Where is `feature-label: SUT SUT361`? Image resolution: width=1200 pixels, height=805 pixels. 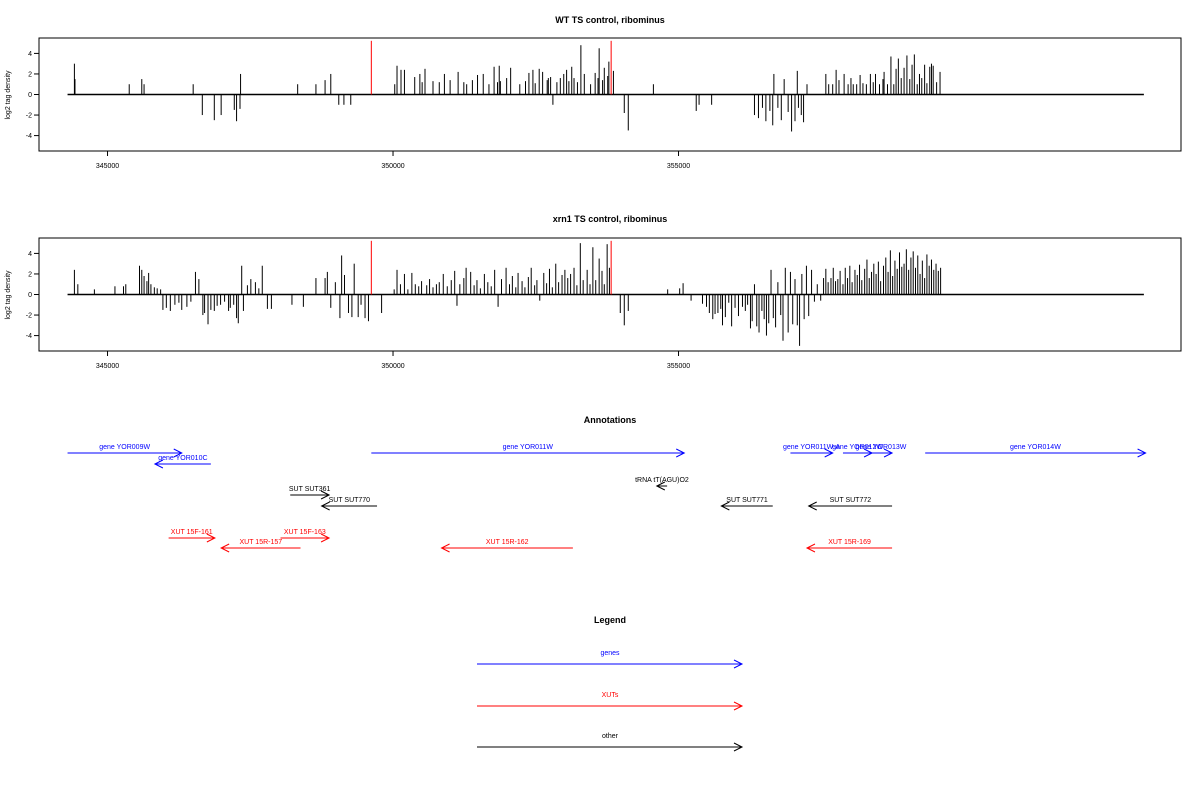
feature-label: SUT SUT361 is located at coordinates (310, 489).